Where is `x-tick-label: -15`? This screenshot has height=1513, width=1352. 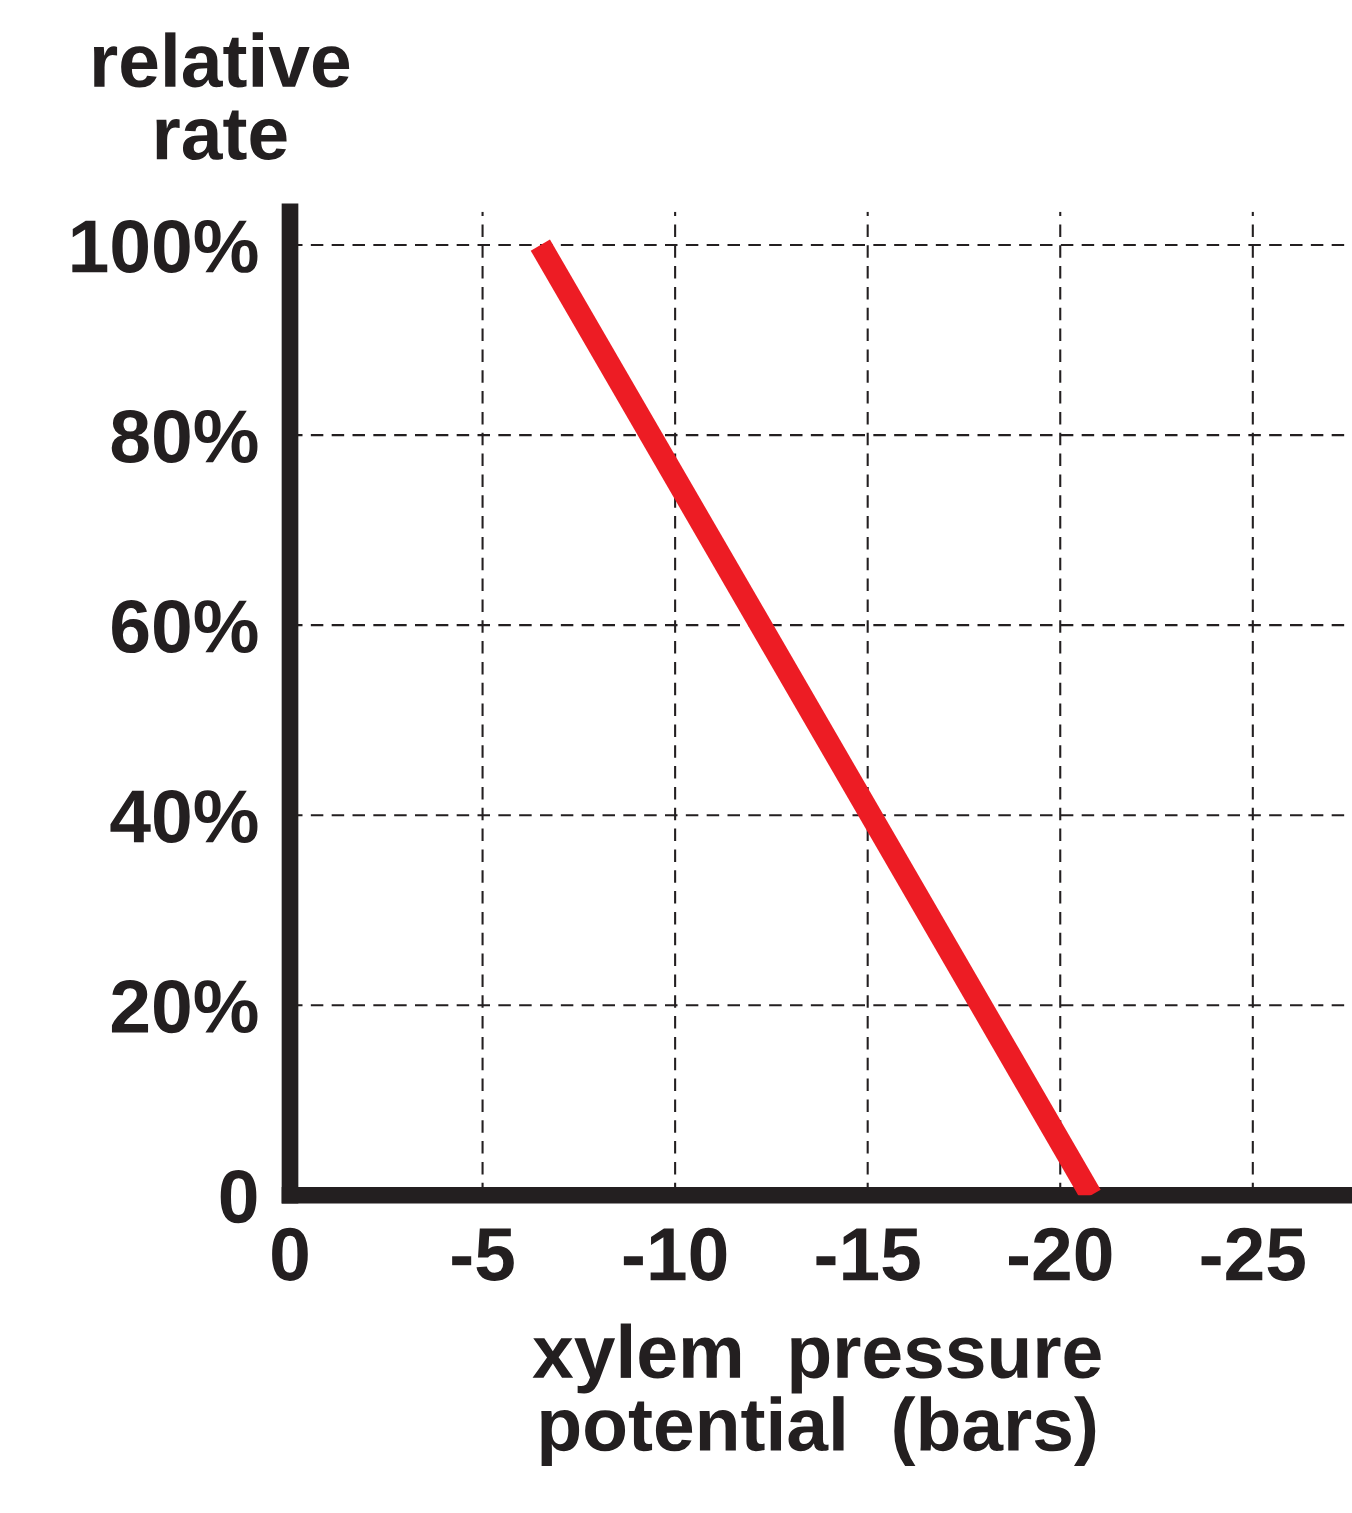
x-tick-label: -15 is located at coordinates (868, 1254).